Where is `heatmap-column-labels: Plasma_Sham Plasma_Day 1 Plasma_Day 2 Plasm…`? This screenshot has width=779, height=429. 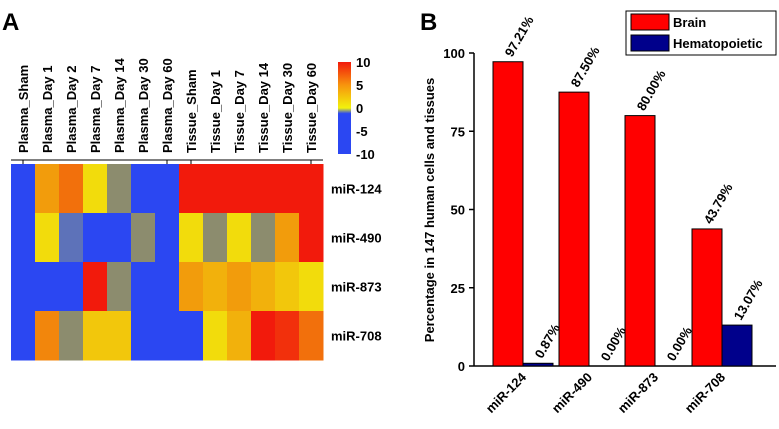
heatmap-column-labels: Plasma_Sham Plasma_Day 1 Plasma_Day 2 Plasm… is located at coordinates (167, 105).